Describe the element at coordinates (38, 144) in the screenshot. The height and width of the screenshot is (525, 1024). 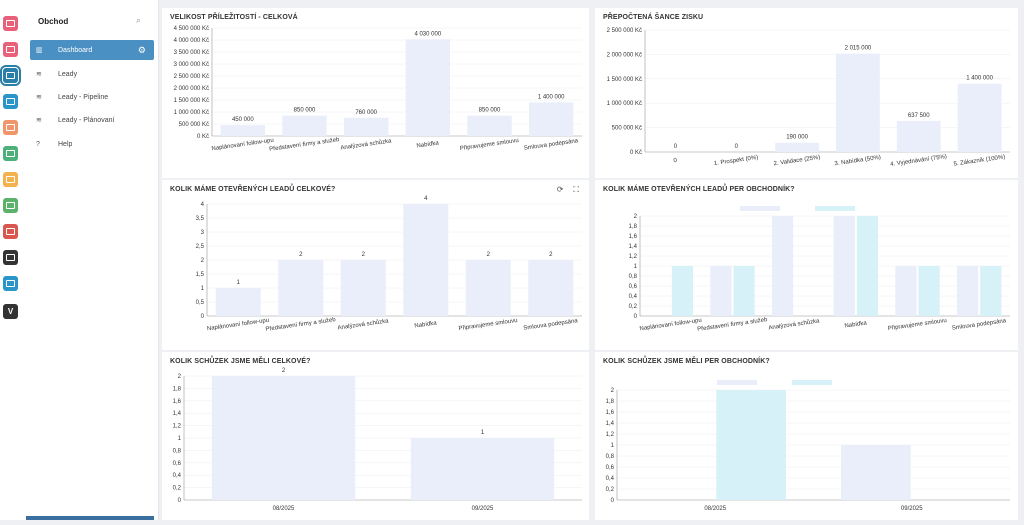
I see `help-icon: ?` at that location.